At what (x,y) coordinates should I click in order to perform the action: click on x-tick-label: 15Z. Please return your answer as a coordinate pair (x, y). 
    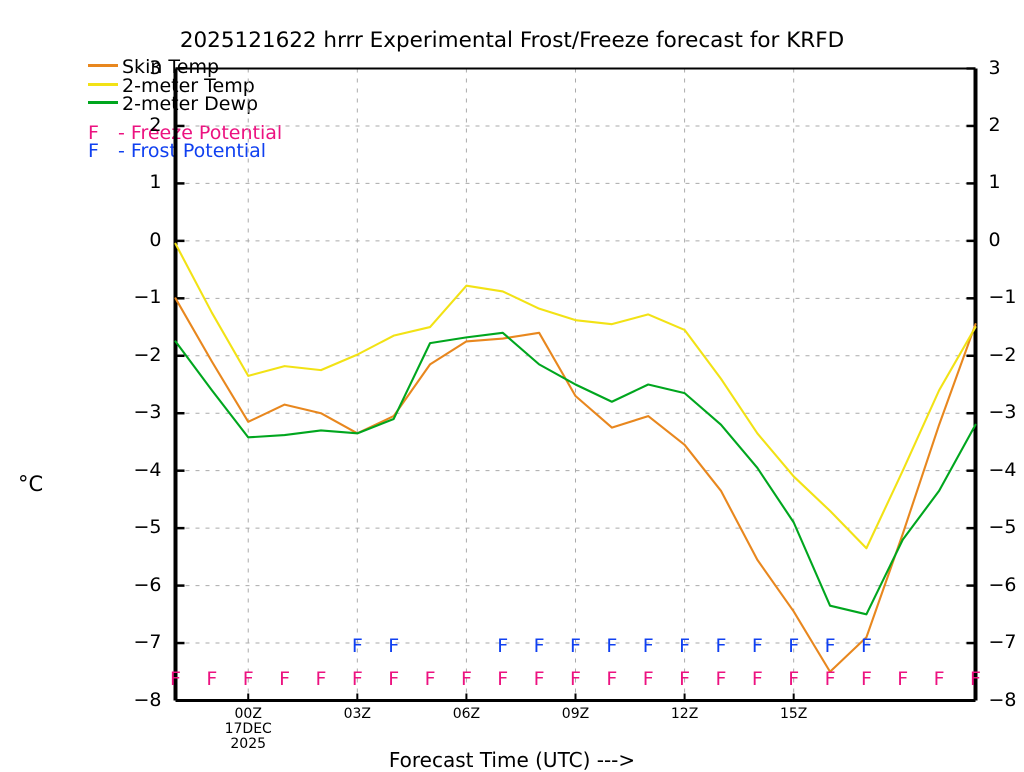
    Looking at the image, I should click on (794, 714).